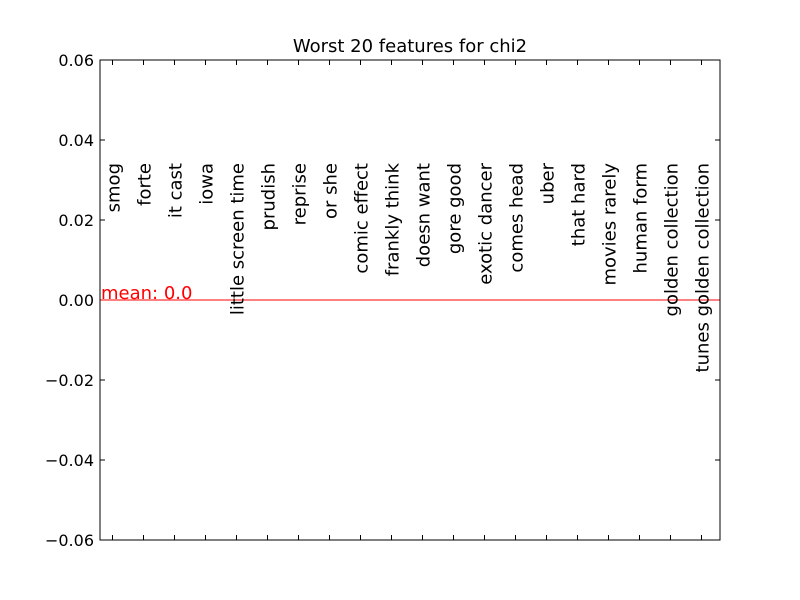 The height and width of the screenshot is (600, 800). Describe the element at coordinates (331, 191) in the screenshot. I see `feature-label: or she` at that location.